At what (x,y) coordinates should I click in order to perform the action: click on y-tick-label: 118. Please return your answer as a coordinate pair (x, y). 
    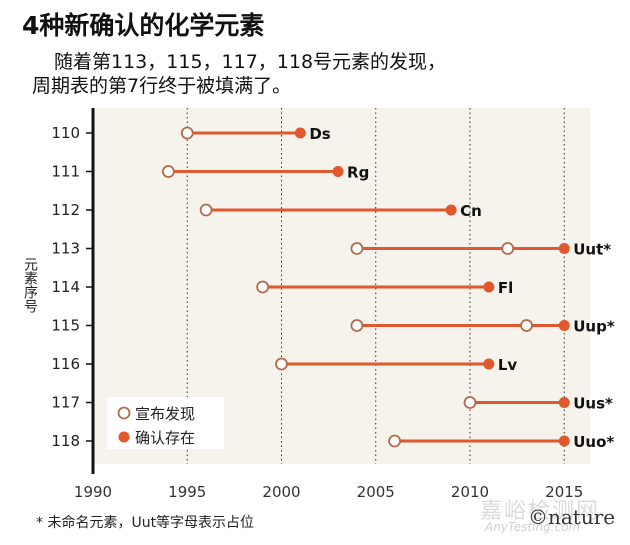
    Looking at the image, I should click on (65, 441).